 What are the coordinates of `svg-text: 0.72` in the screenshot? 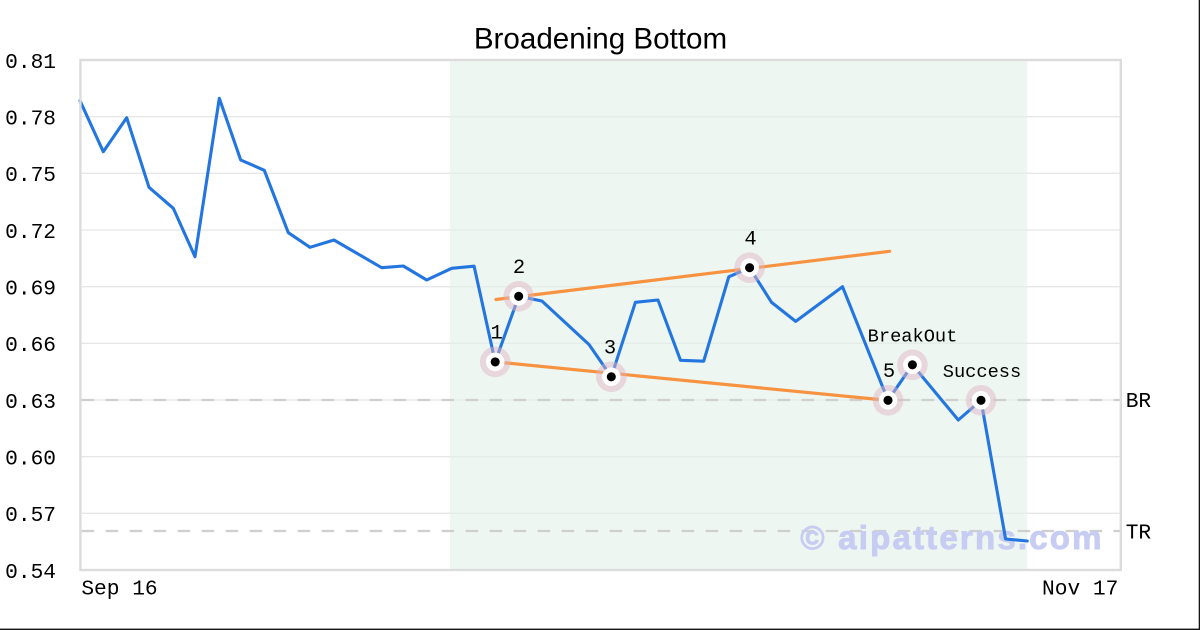 It's located at (30, 233).